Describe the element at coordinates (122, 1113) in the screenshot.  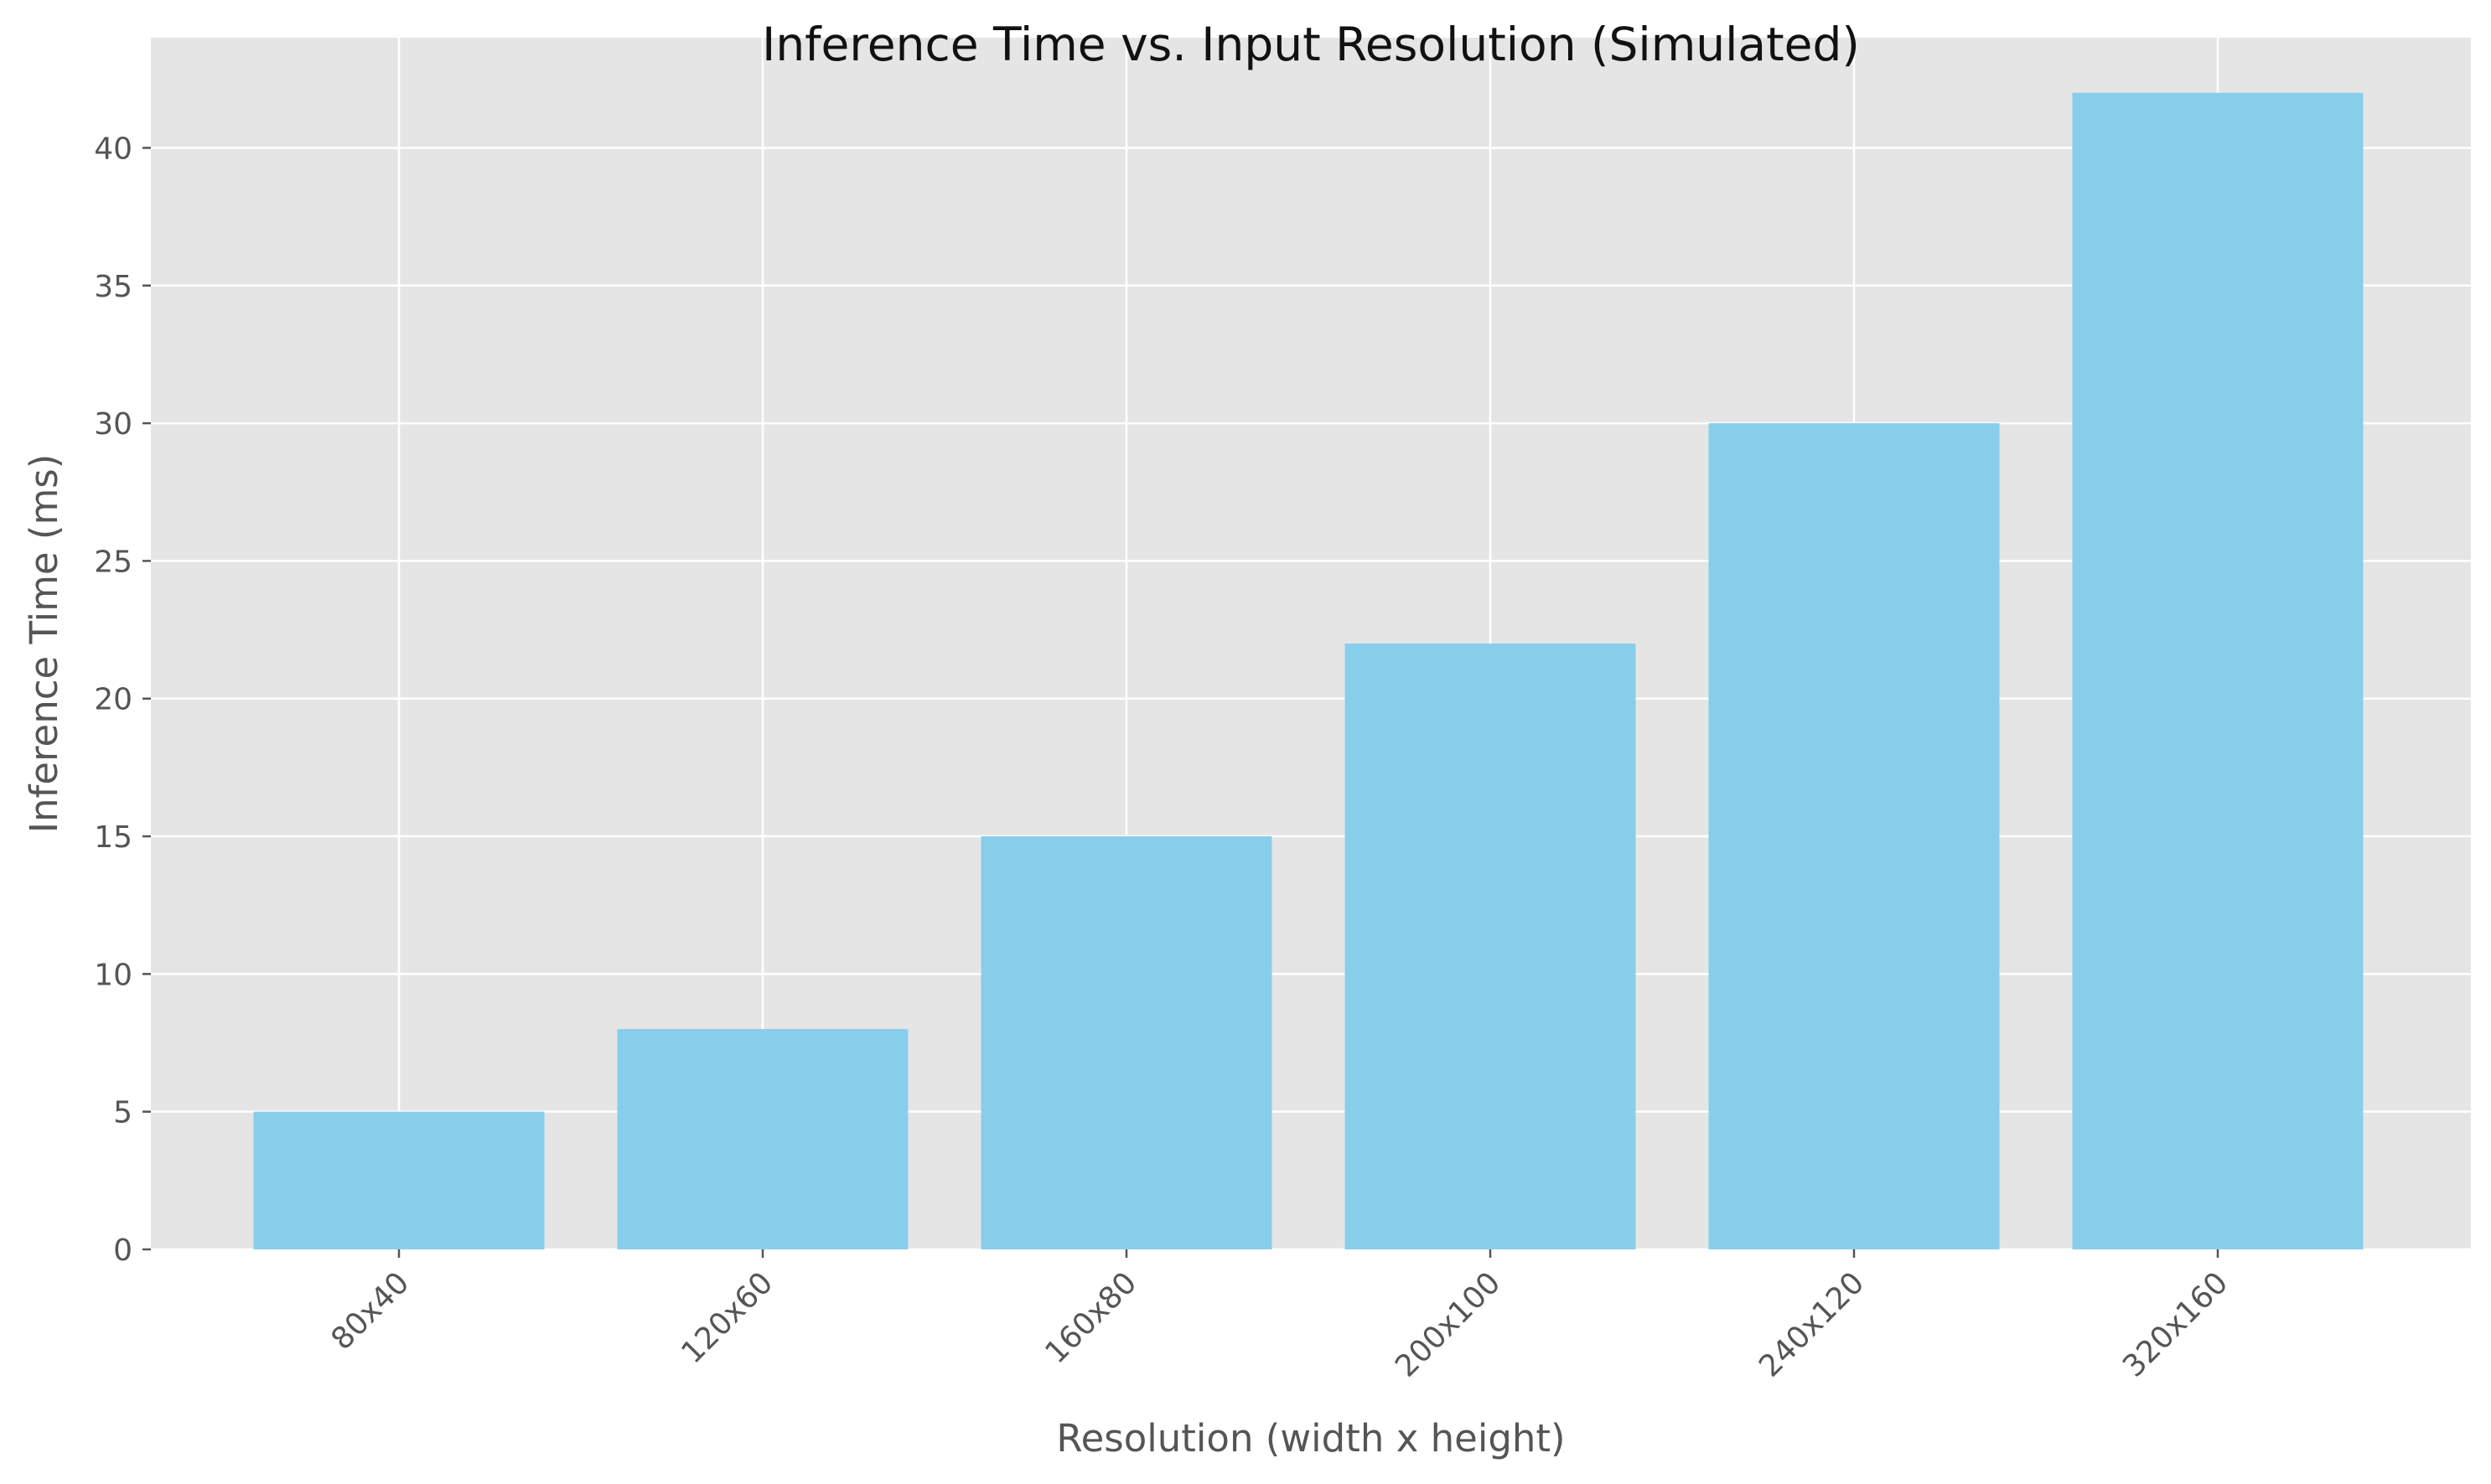
I see `y-tick-label: 5` at that location.